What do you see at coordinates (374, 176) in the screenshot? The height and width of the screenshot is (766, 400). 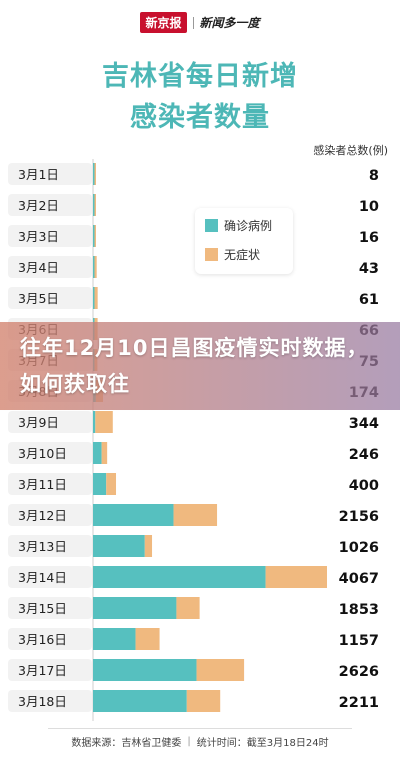 I see `total-value-label: 8` at bounding box center [374, 176].